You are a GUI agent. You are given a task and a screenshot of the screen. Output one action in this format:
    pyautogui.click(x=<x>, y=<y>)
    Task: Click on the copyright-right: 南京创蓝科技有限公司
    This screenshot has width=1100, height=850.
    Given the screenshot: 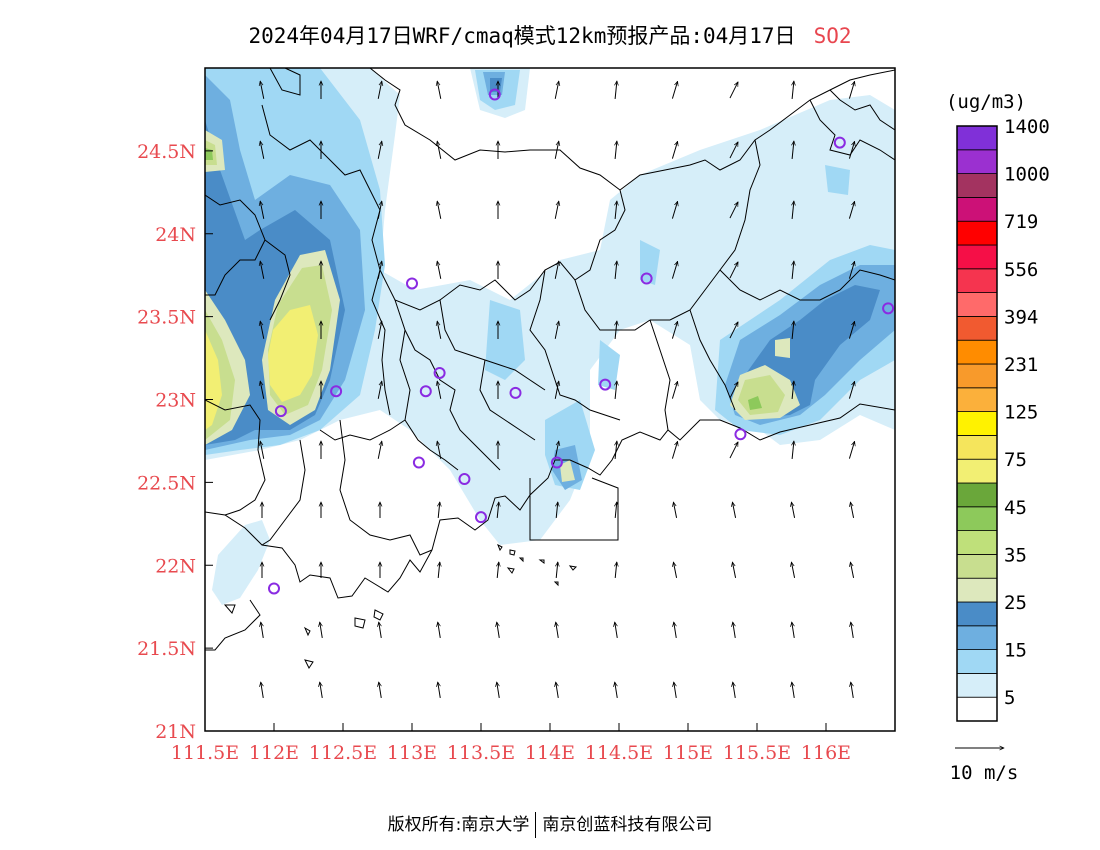 What is the action you would take?
    pyautogui.click(x=627, y=825)
    